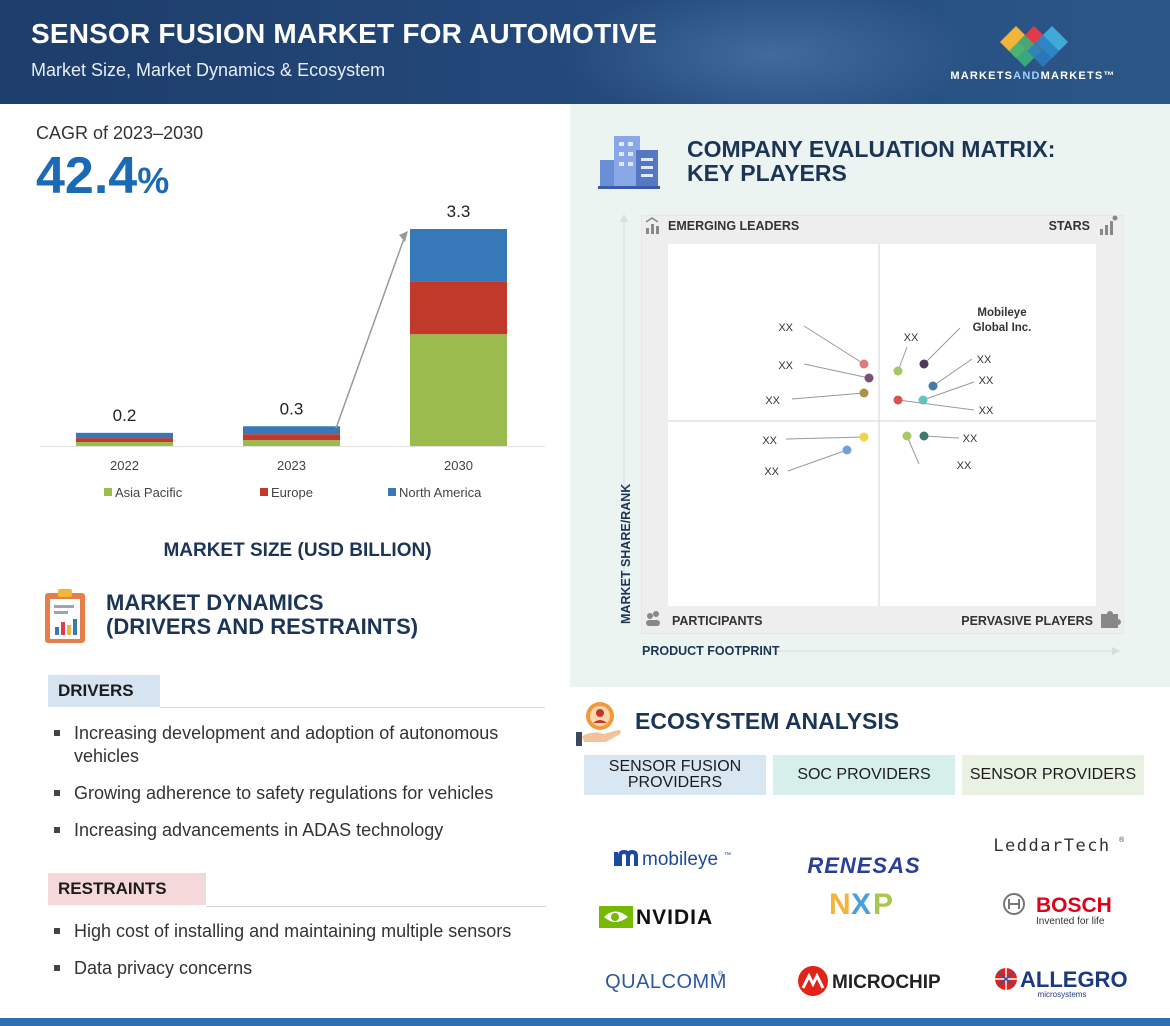 The image size is (1170, 1026). What do you see at coordinates (717, 621) in the screenshot?
I see `quadrant-label-participants: PARTICIPANTS` at bounding box center [717, 621].